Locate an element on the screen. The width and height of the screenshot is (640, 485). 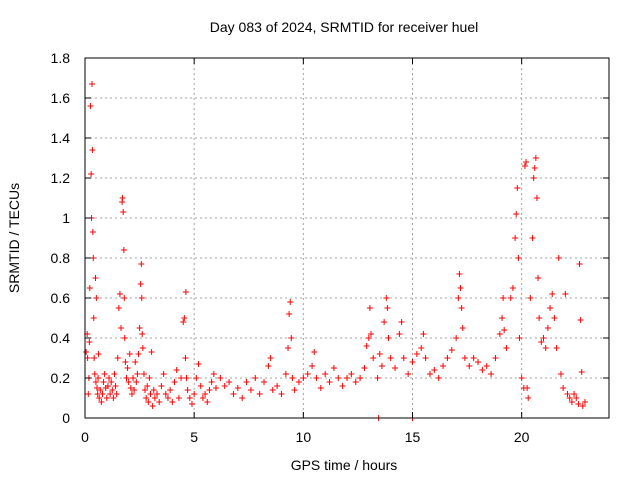
x-tick-label: 10 is located at coordinates (304, 437).